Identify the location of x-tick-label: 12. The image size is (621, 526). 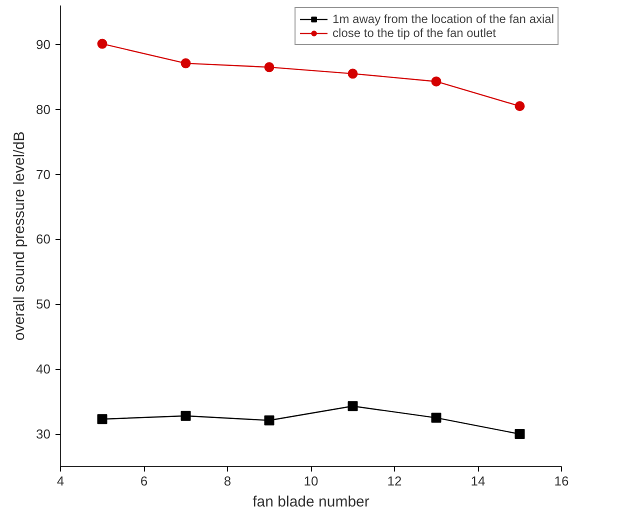
(394, 481).